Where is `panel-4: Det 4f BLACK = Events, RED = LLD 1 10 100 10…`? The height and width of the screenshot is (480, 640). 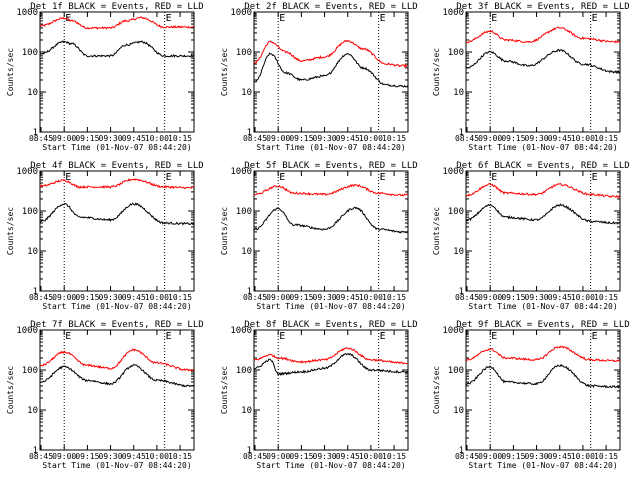 panel-4: Det 4f BLACK = Events, RED = LLD 1 10 100 10… is located at coordinates (105, 236).